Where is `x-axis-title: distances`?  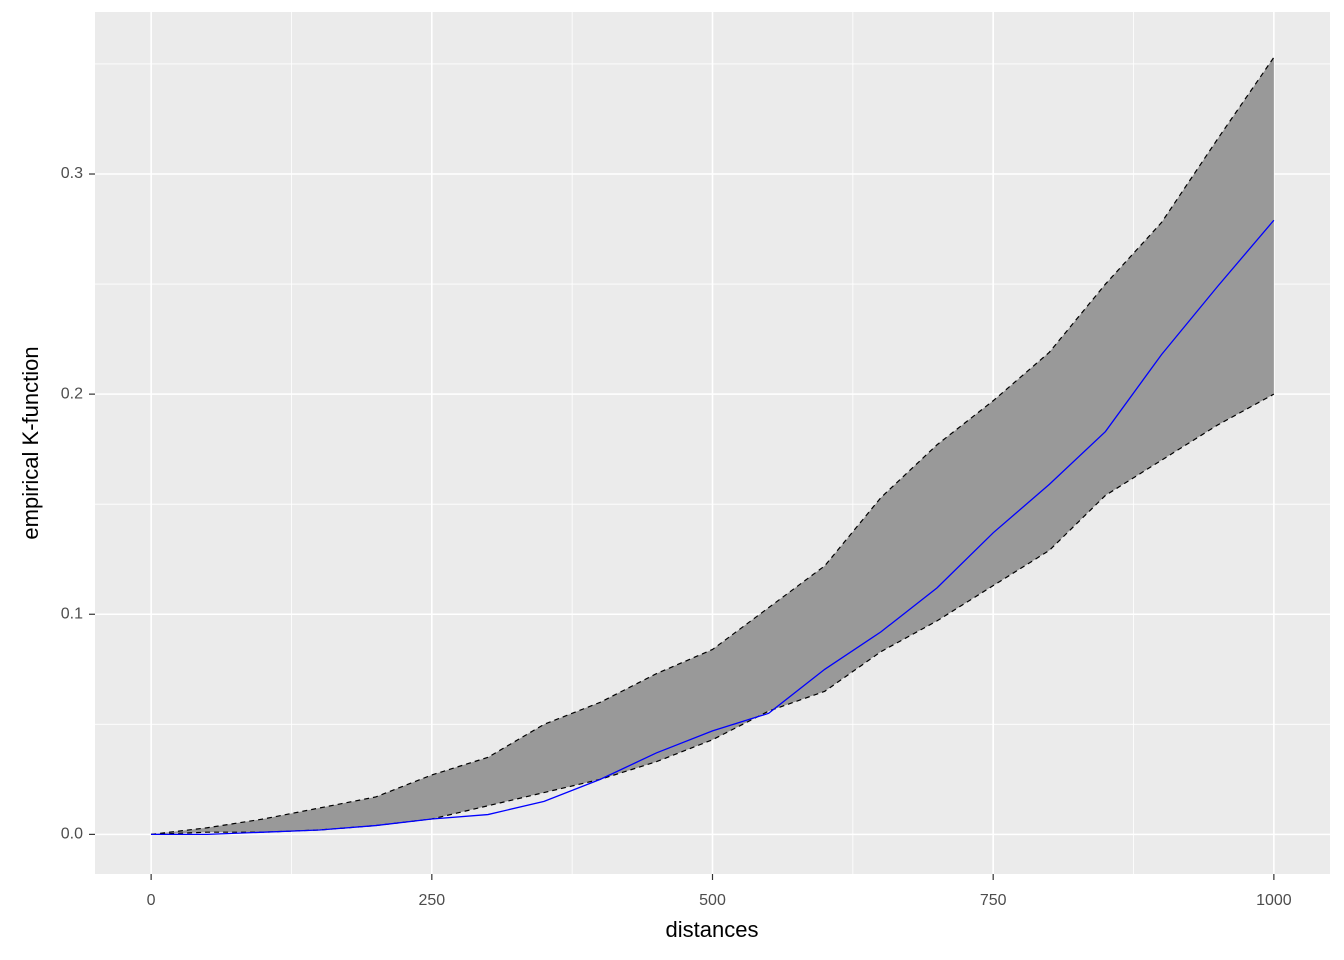
x-axis-title: distances is located at coordinates (712, 929).